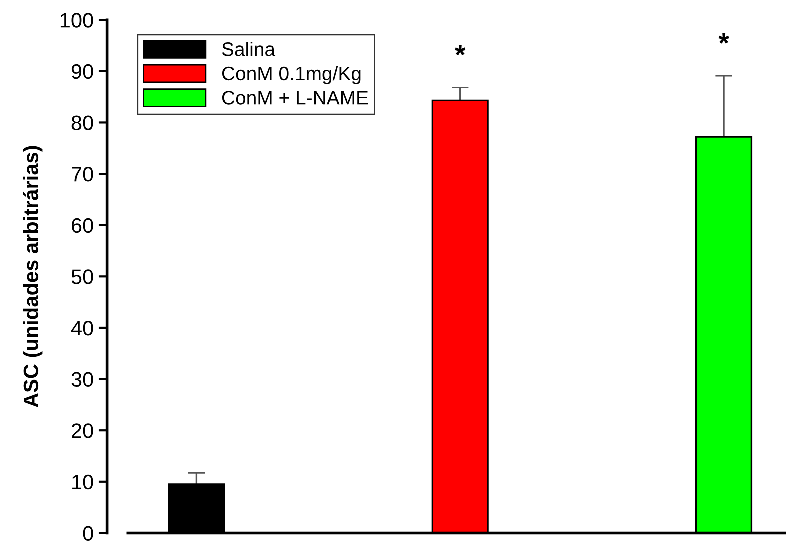 This screenshot has width=791, height=543. What do you see at coordinates (77, 20) in the screenshot?
I see `y-tick-label: 100` at bounding box center [77, 20].